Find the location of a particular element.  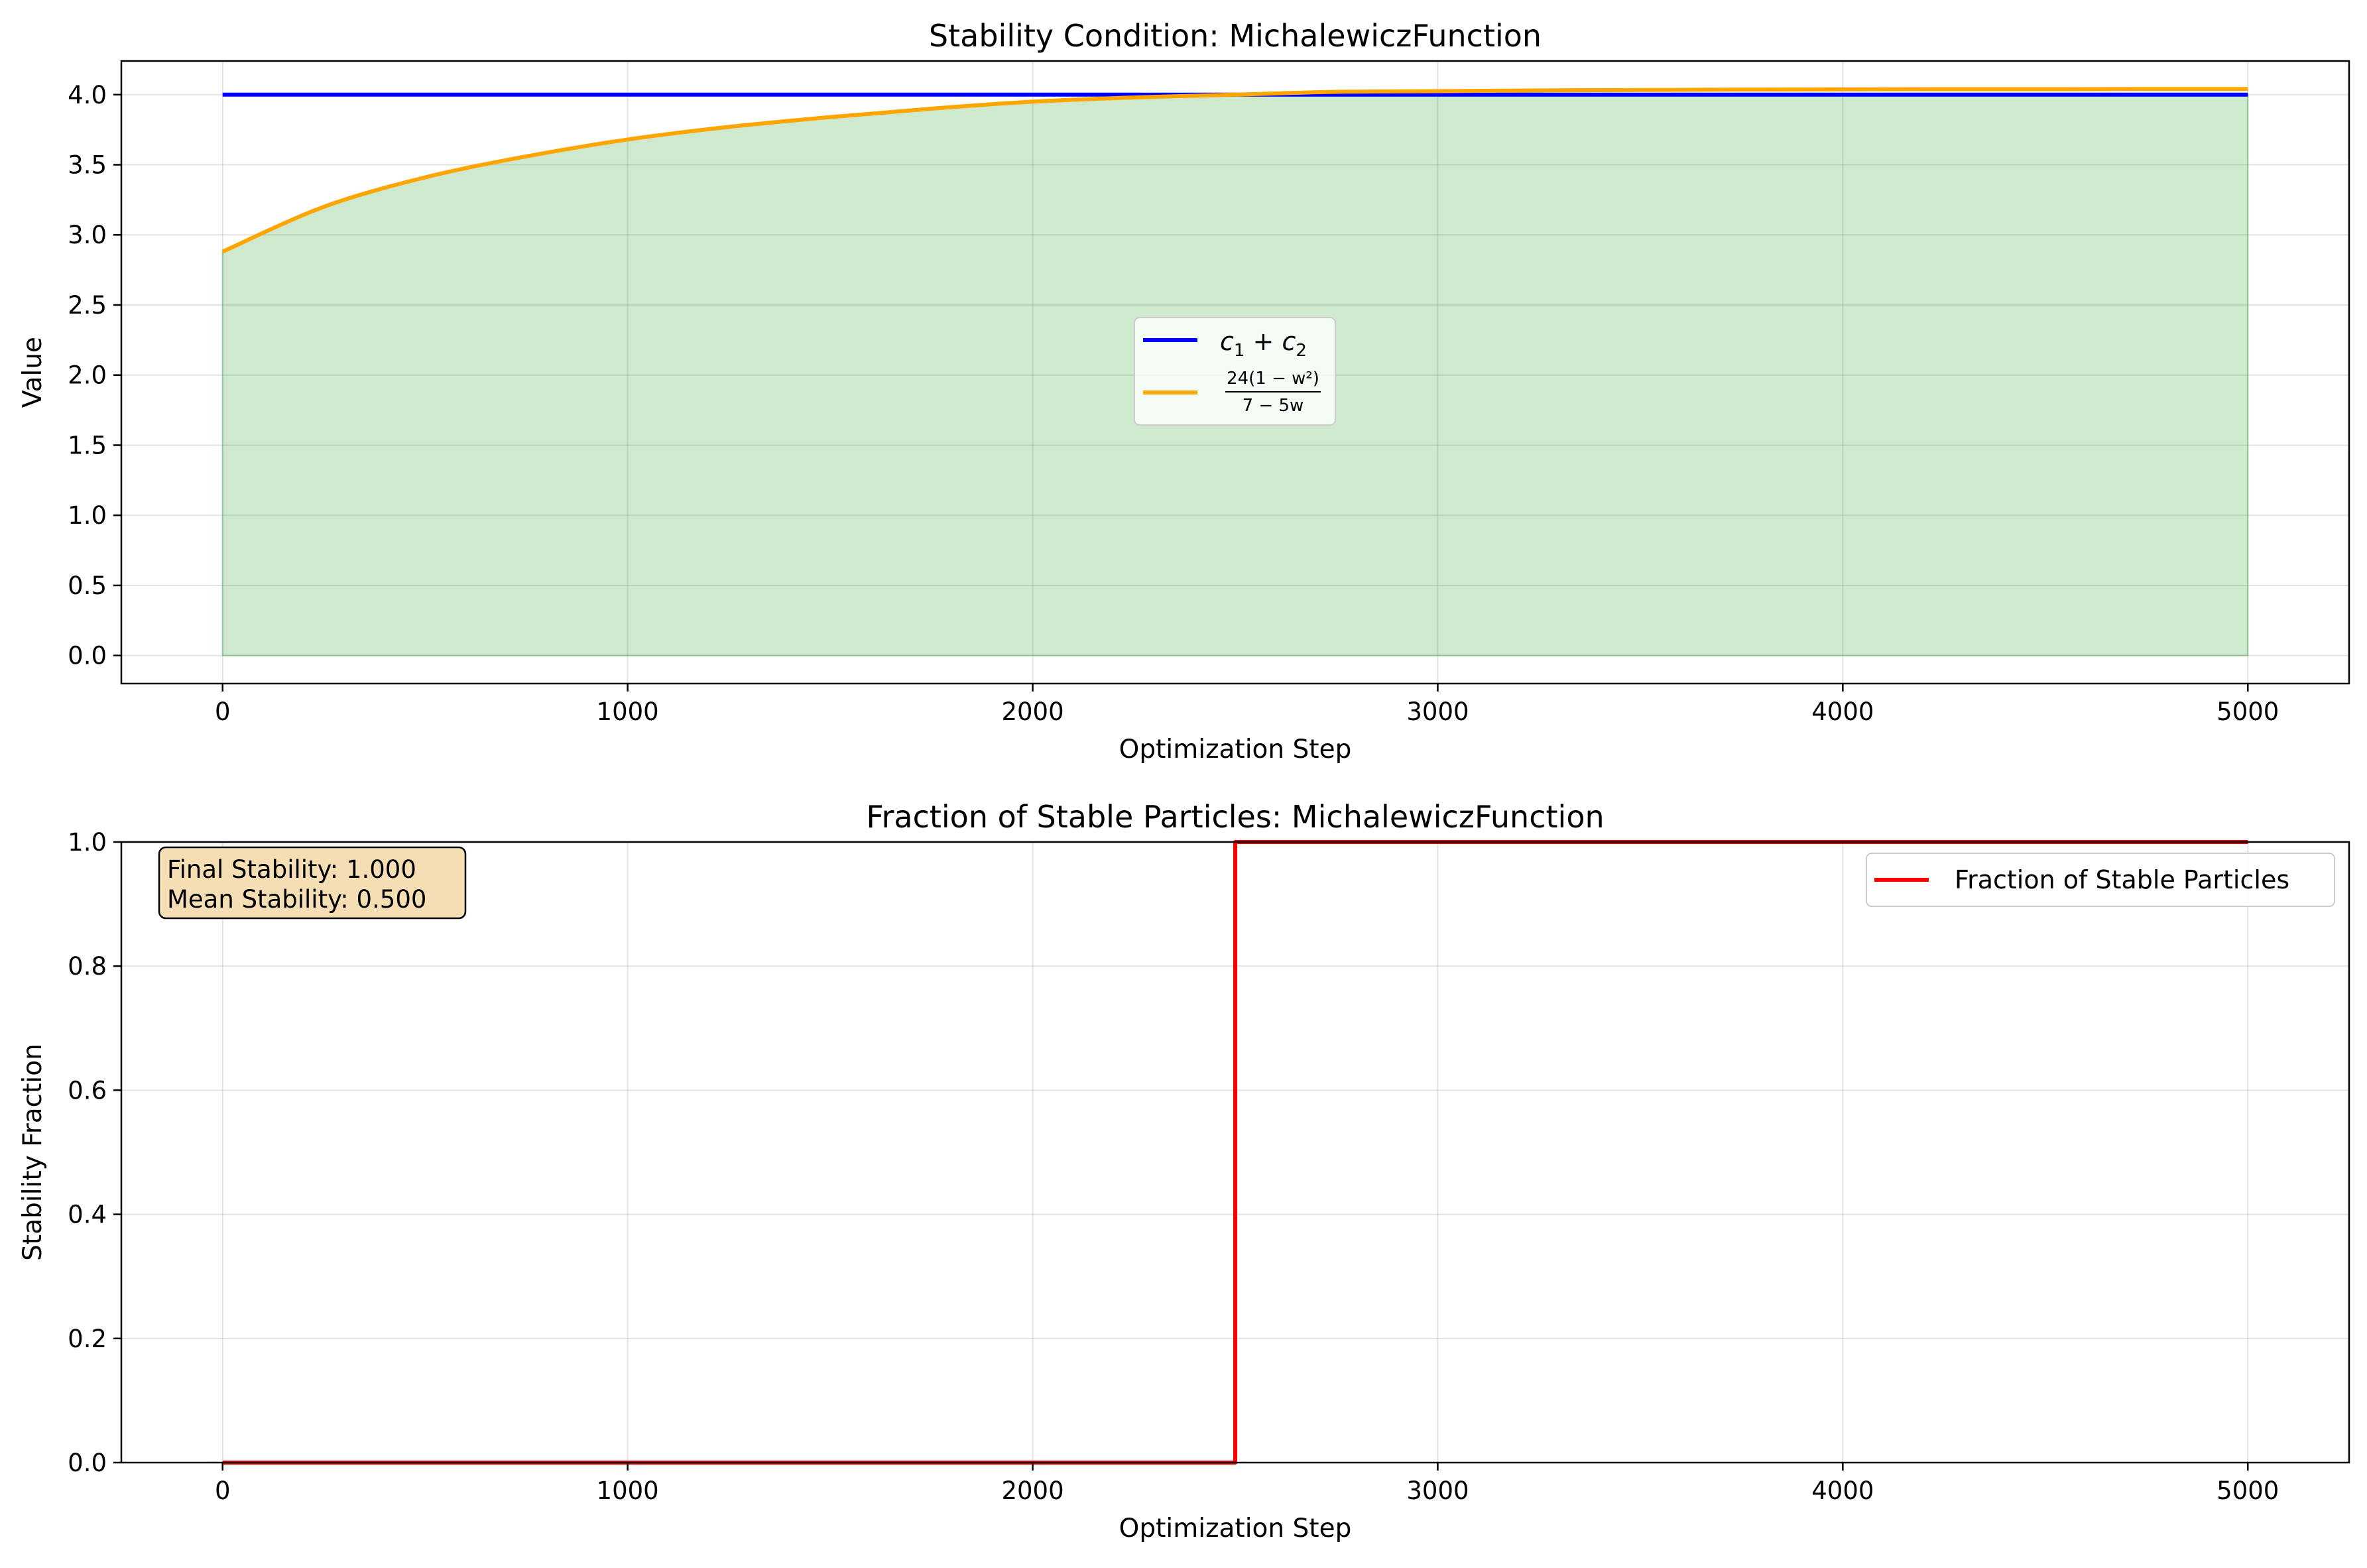

y-tick-label: 3.0 is located at coordinates (87, 235).